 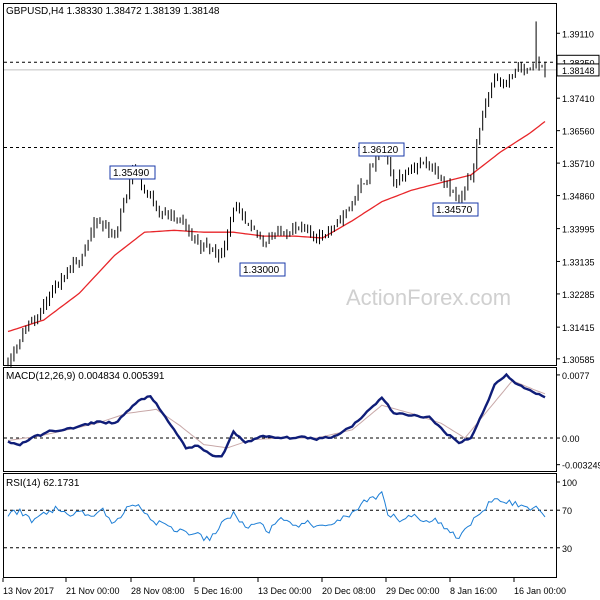 What do you see at coordinates (218, 591) in the screenshot?
I see `time-axis-label: 5 Dec 16:00` at bounding box center [218, 591].